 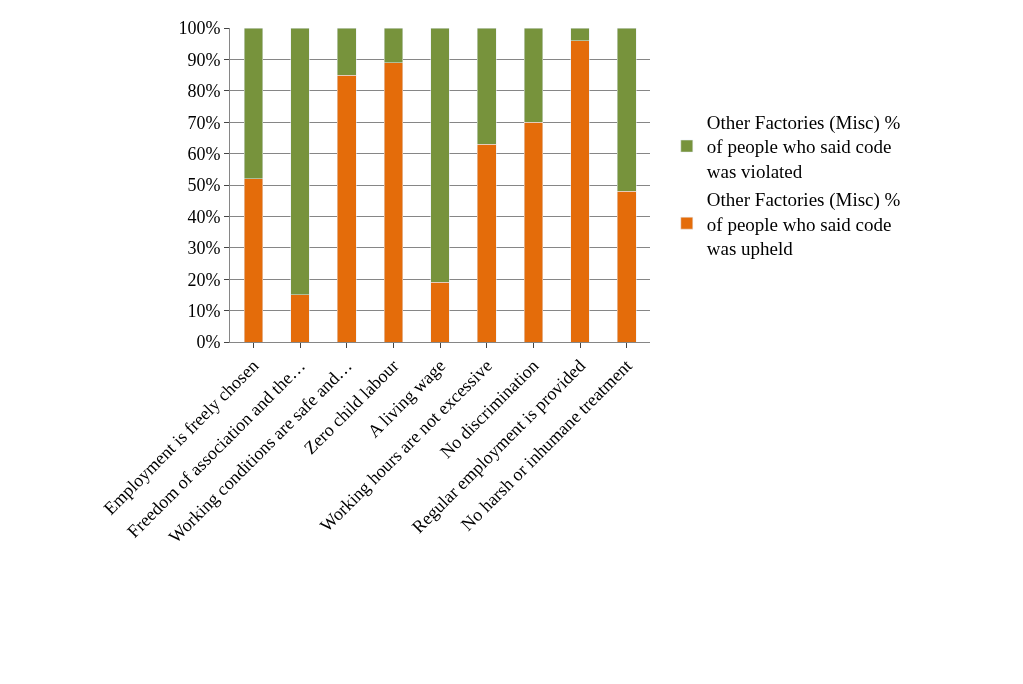 I want to click on y-tick-label: 50%, so click(x=204, y=185).